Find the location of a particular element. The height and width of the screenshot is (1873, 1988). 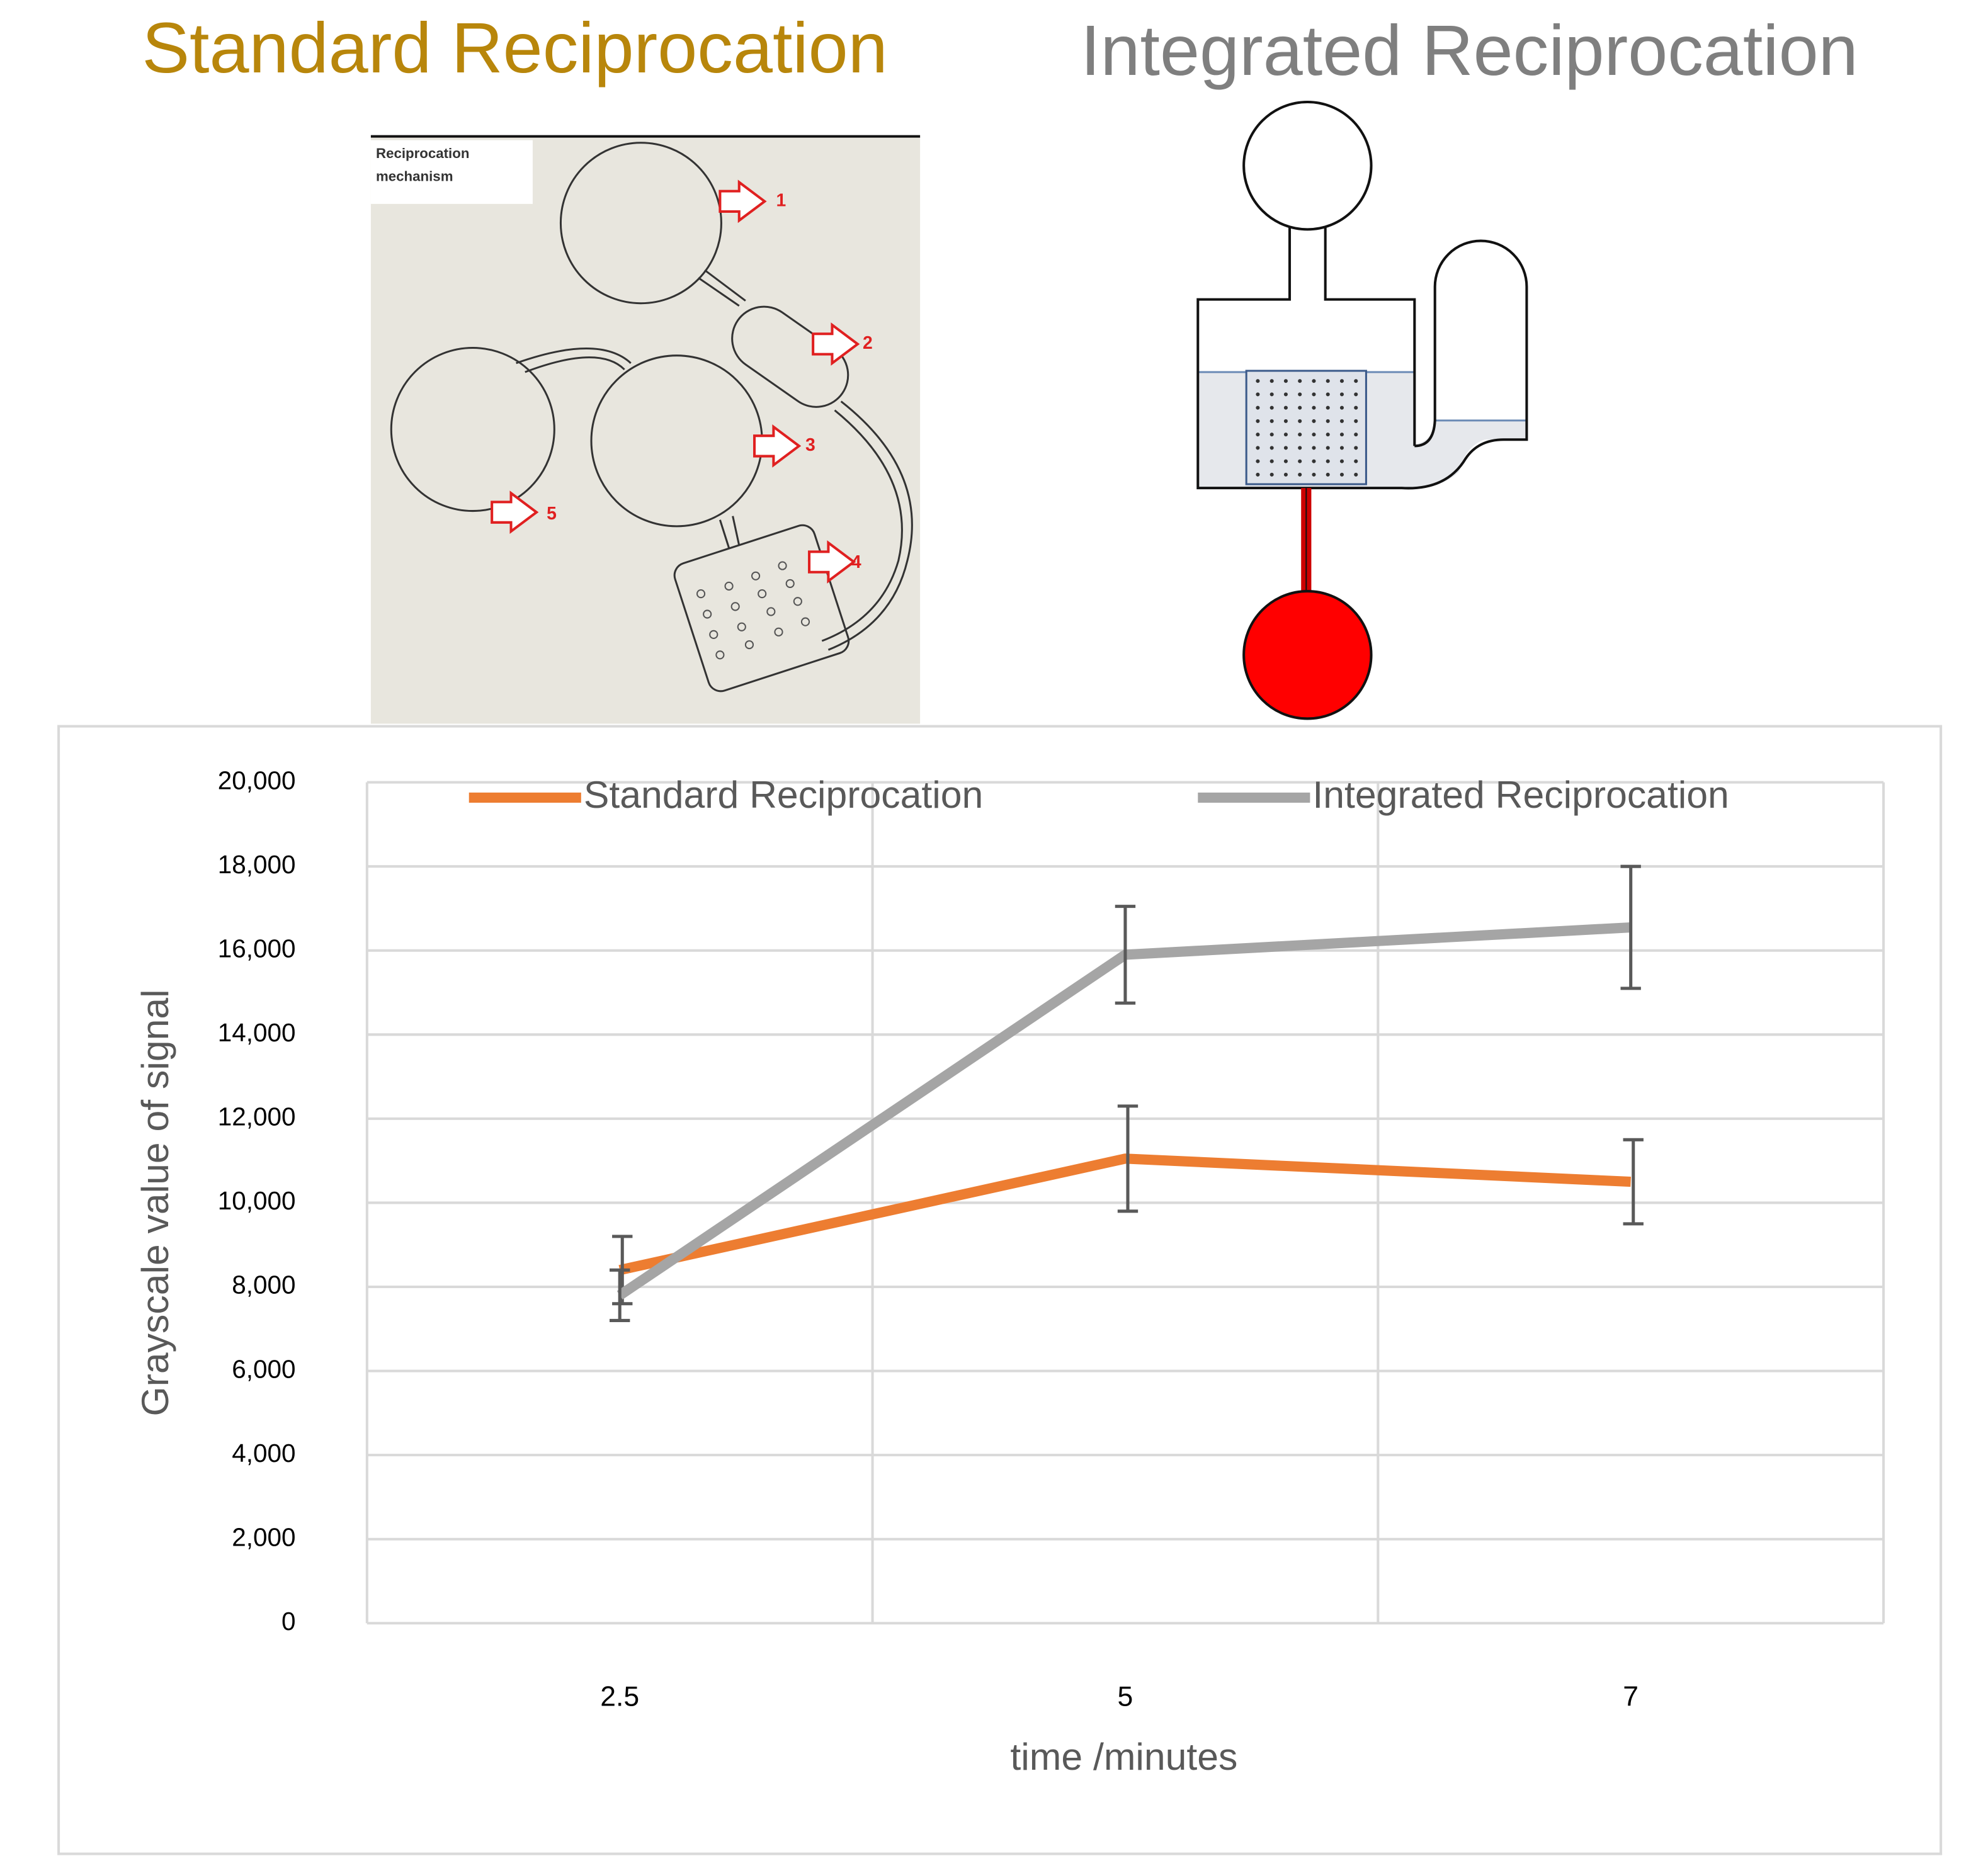

x-axis-title: time /minutes is located at coordinates (1123, 1756).